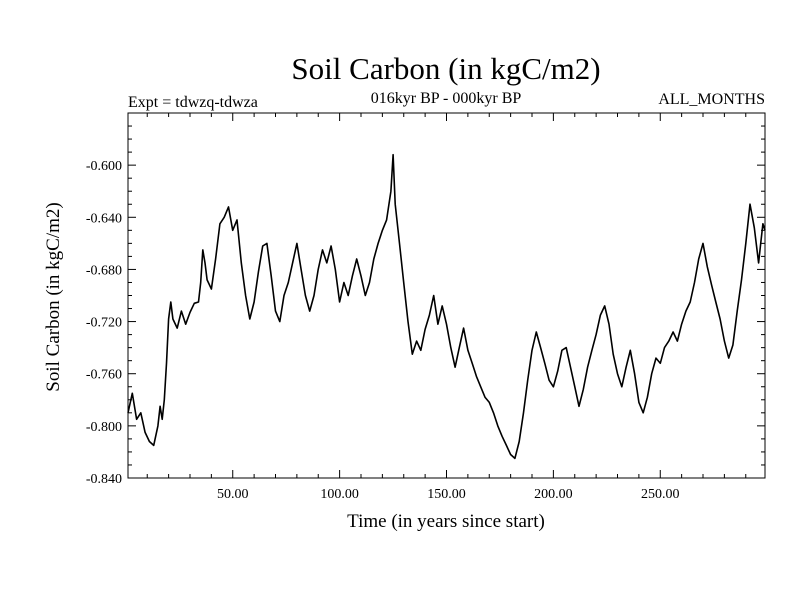  What do you see at coordinates (104, 218) in the screenshot?
I see `y-tick-label: -0.640` at bounding box center [104, 218].